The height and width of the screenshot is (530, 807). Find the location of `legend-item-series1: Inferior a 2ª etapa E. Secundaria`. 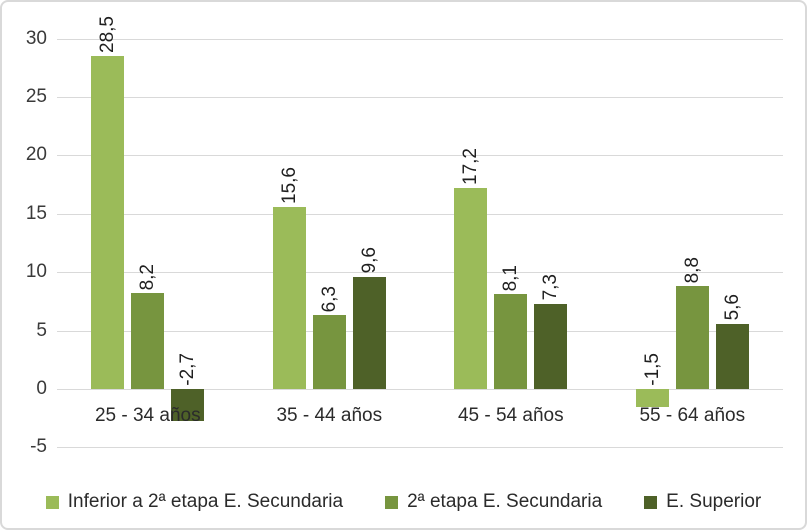

legend-item-series1: Inferior a 2ª etapa E. Secundaria is located at coordinates (194, 502).